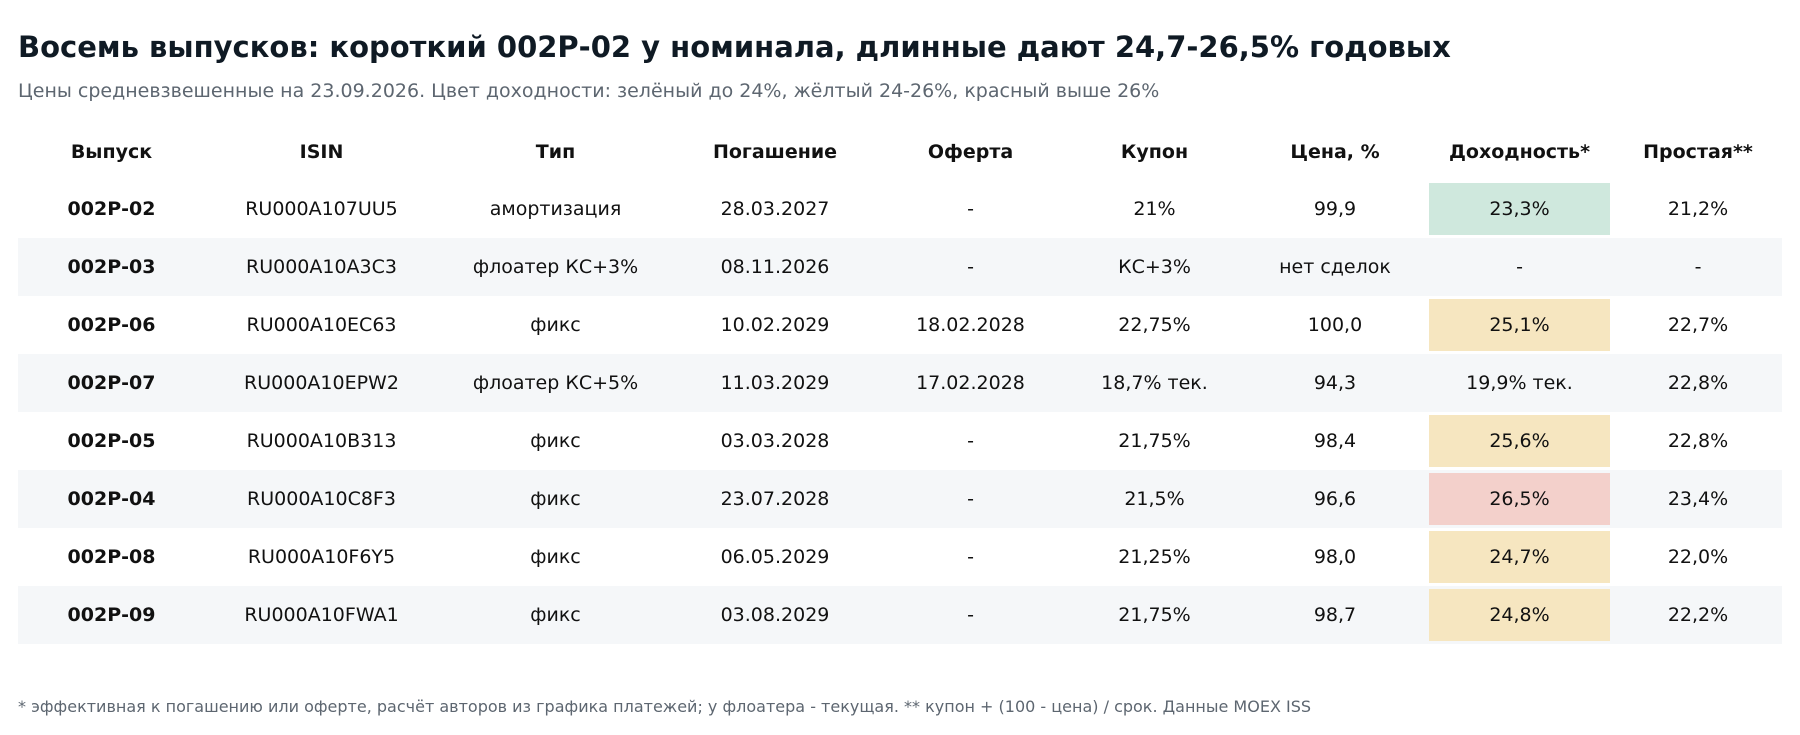 This screenshot has height=735, width=1800. What do you see at coordinates (1698, 615) in the screenshot?
I see `table-cell: 22,2%` at bounding box center [1698, 615].